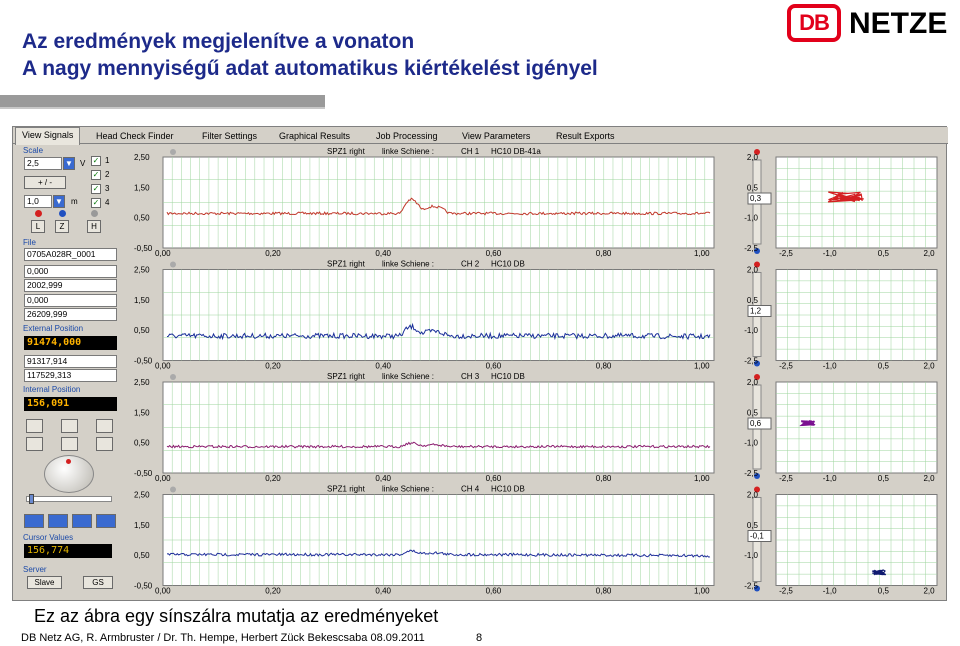 This screenshot has height=646, width=960. What do you see at coordinates (69, 163) in the screenshot?
I see `scale-dropdown-icon: ▼` at bounding box center [69, 163].